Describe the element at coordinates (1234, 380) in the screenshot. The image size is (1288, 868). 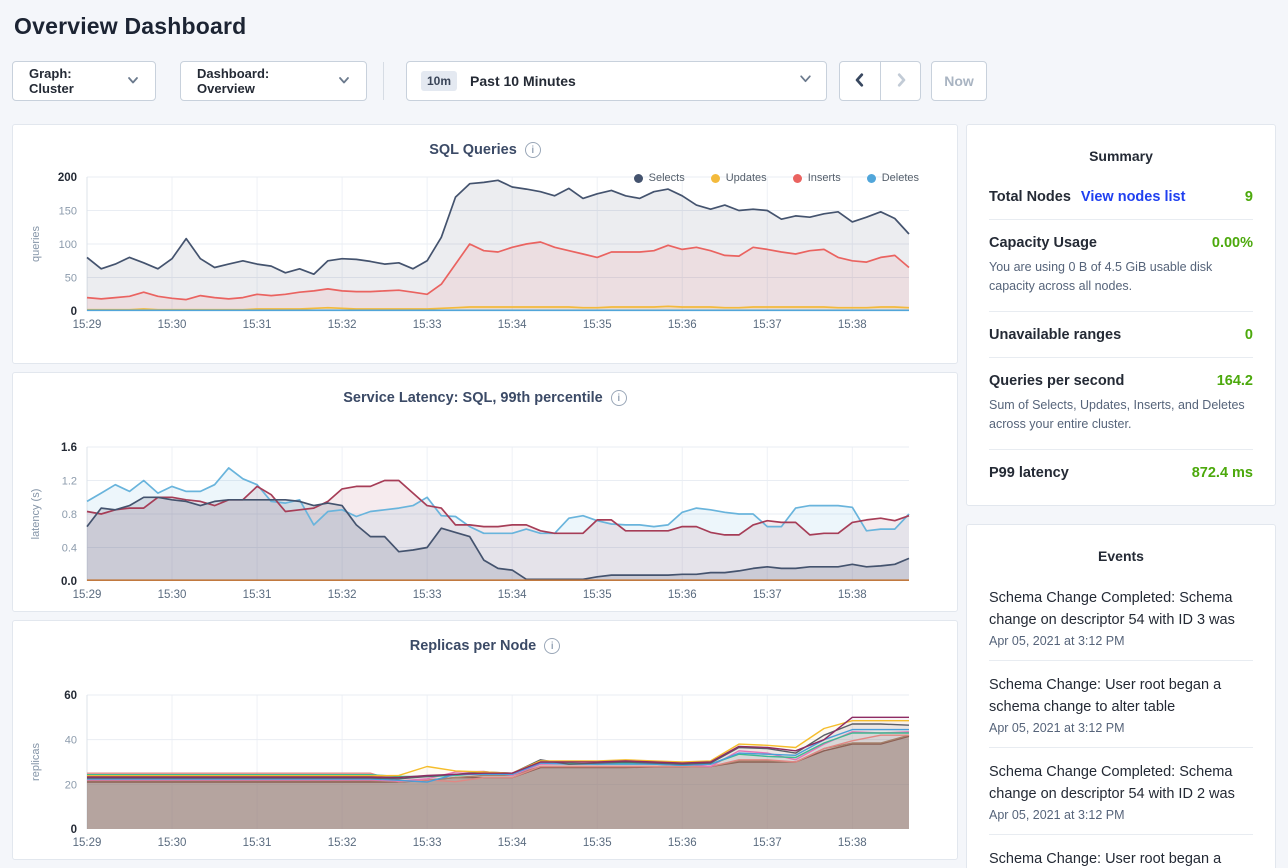
I see `queries-per-second-value: 164.2` at that location.